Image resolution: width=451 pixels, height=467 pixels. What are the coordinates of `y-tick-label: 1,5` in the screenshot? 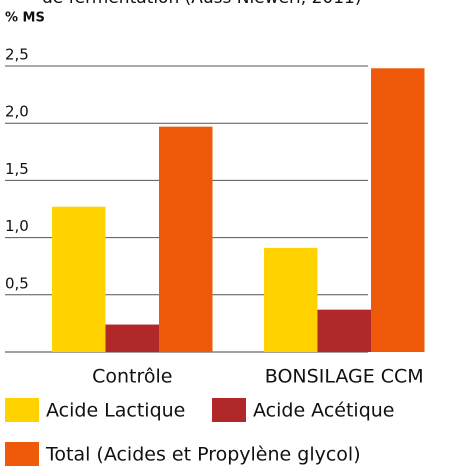 It's located at (17, 169).